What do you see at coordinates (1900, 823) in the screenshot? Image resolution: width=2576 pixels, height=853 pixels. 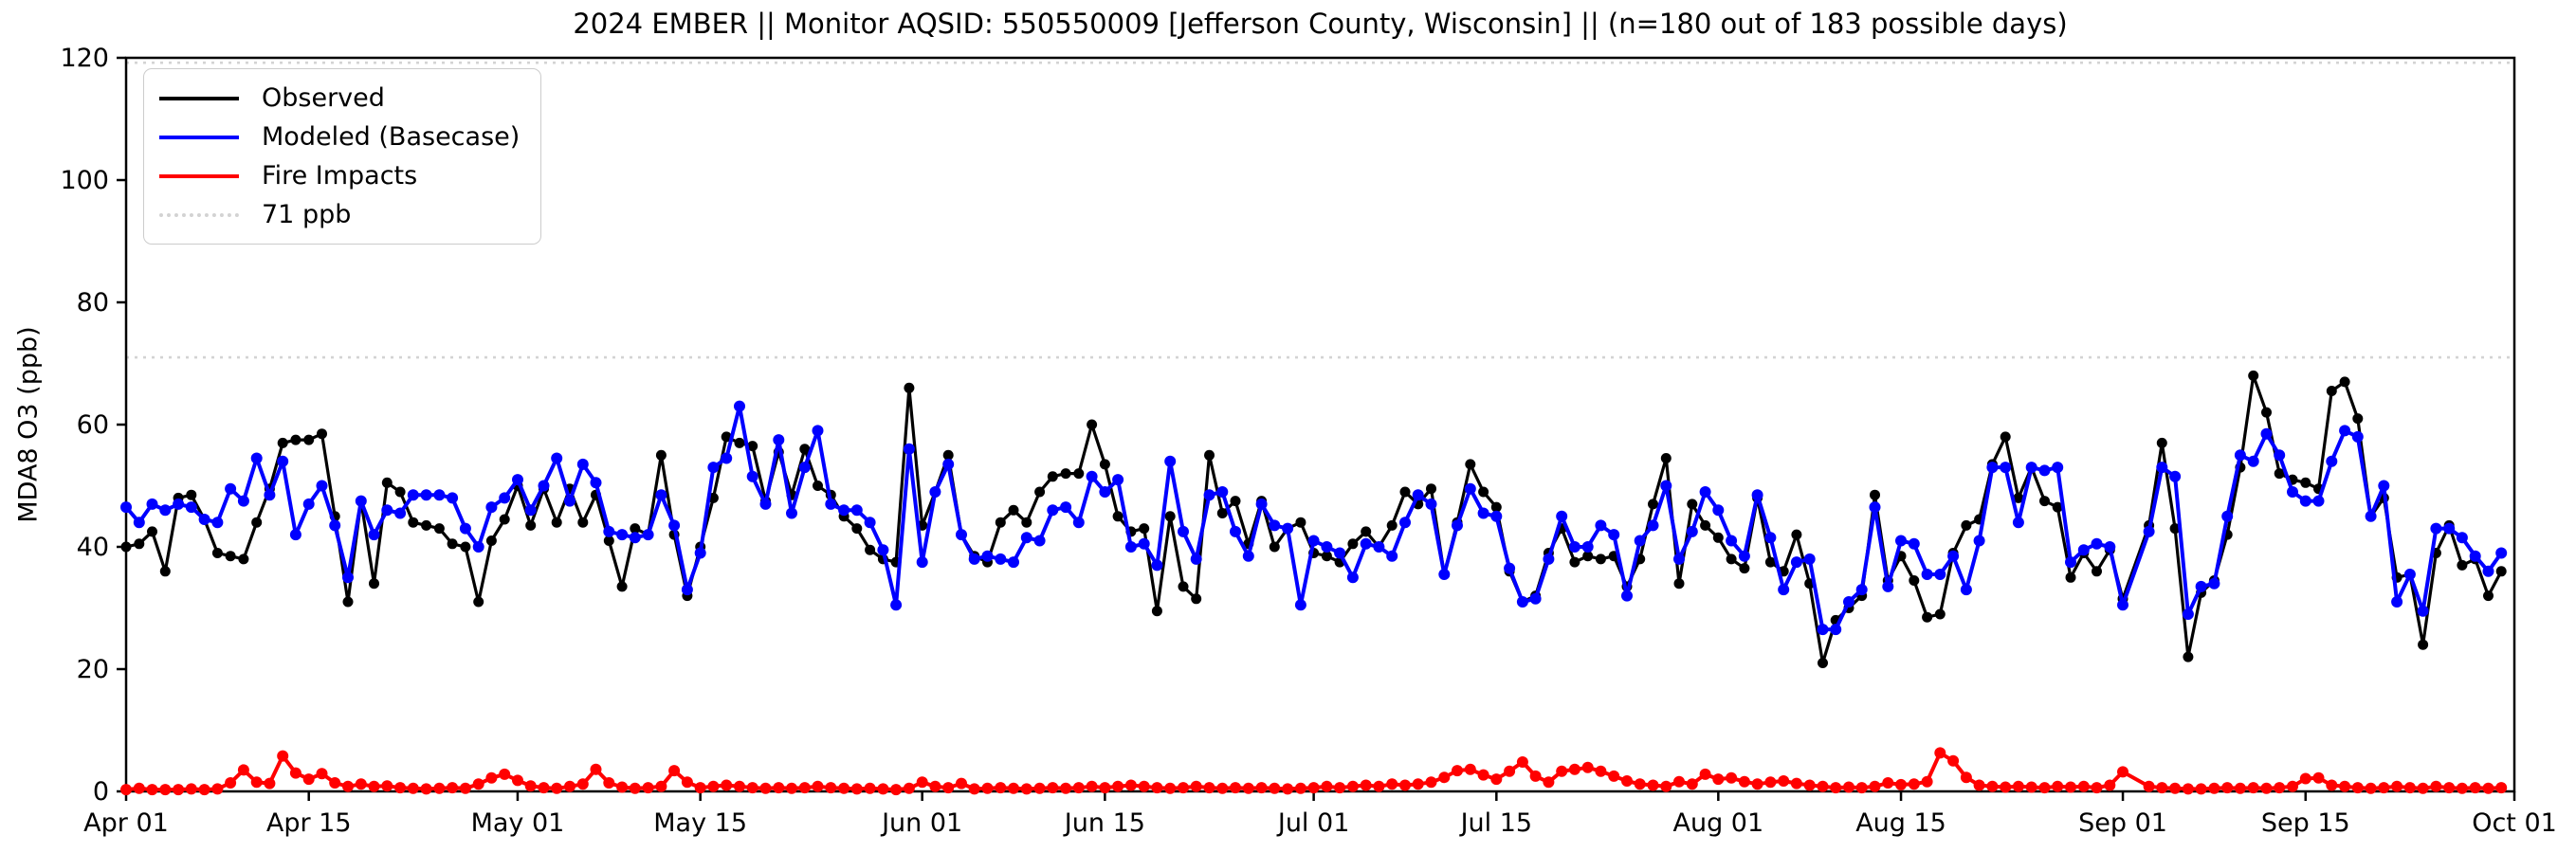 I see `x-tick-label: Aug 15` at bounding box center [1900, 823].